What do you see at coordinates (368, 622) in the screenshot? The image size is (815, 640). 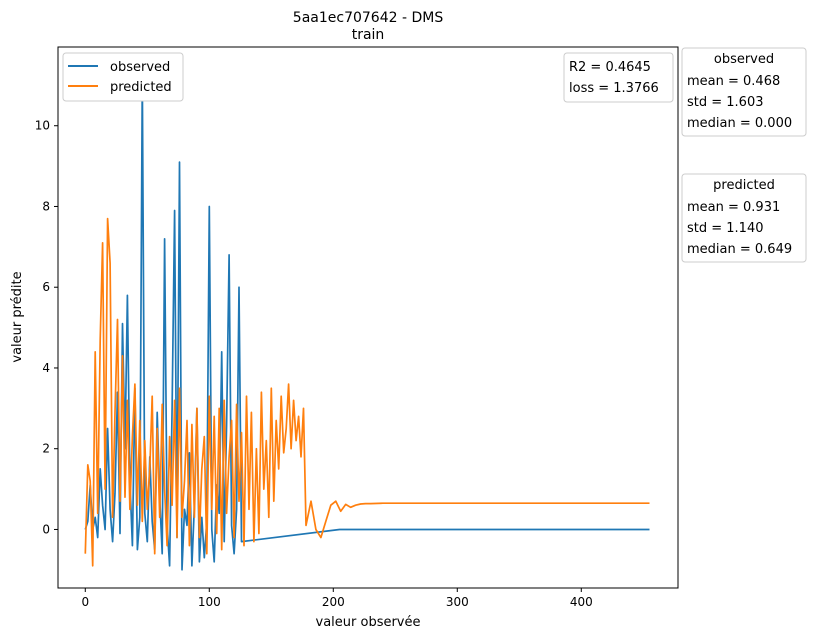 I see `x-axis-label: valeur observée` at bounding box center [368, 622].